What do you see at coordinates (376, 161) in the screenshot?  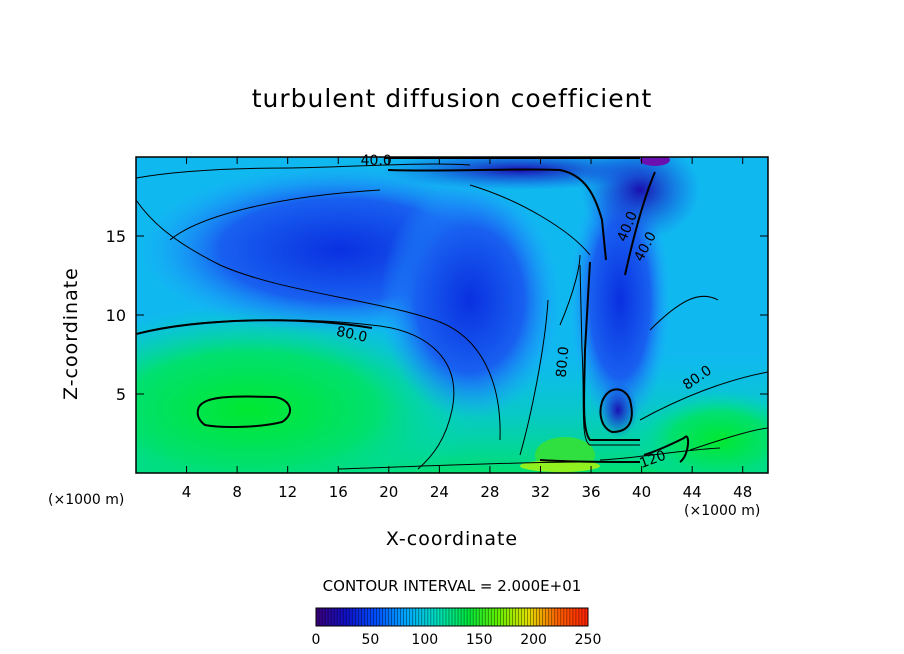 I see `contour-label: 40.0` at bounding box center [376, 161].